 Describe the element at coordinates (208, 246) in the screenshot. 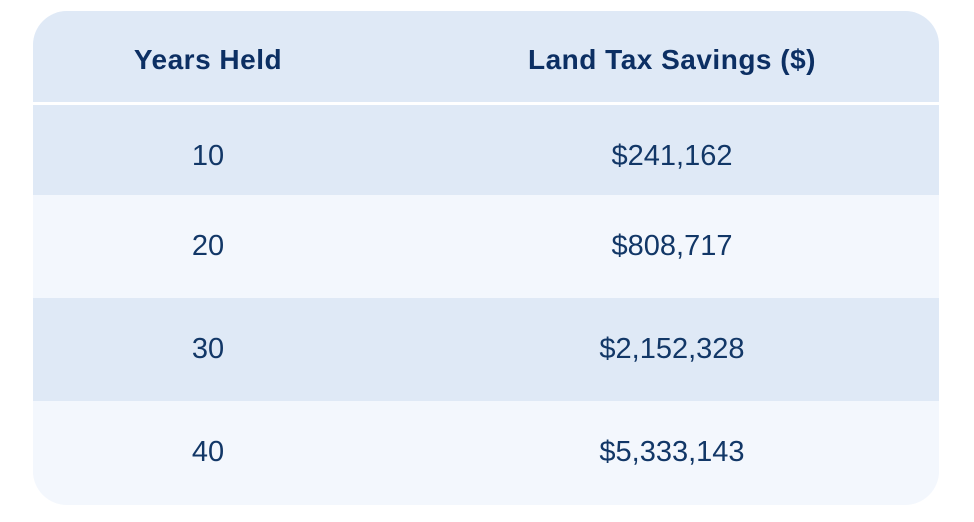

I see `cell-years-held: 20` at that location.